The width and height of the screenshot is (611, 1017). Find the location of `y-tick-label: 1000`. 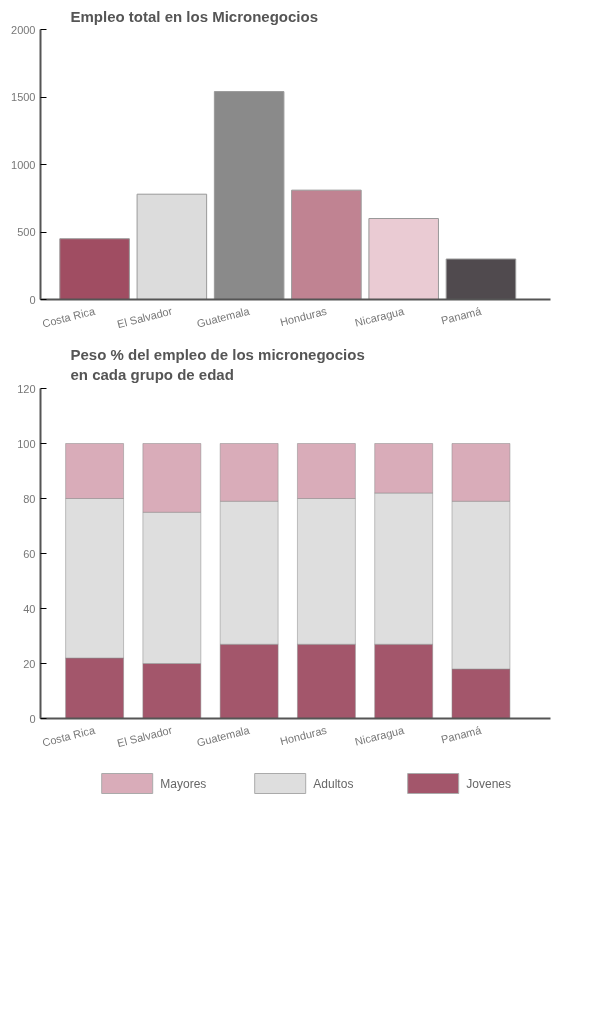

y-tick-label: 1000 is located at coordinates (23, 164).